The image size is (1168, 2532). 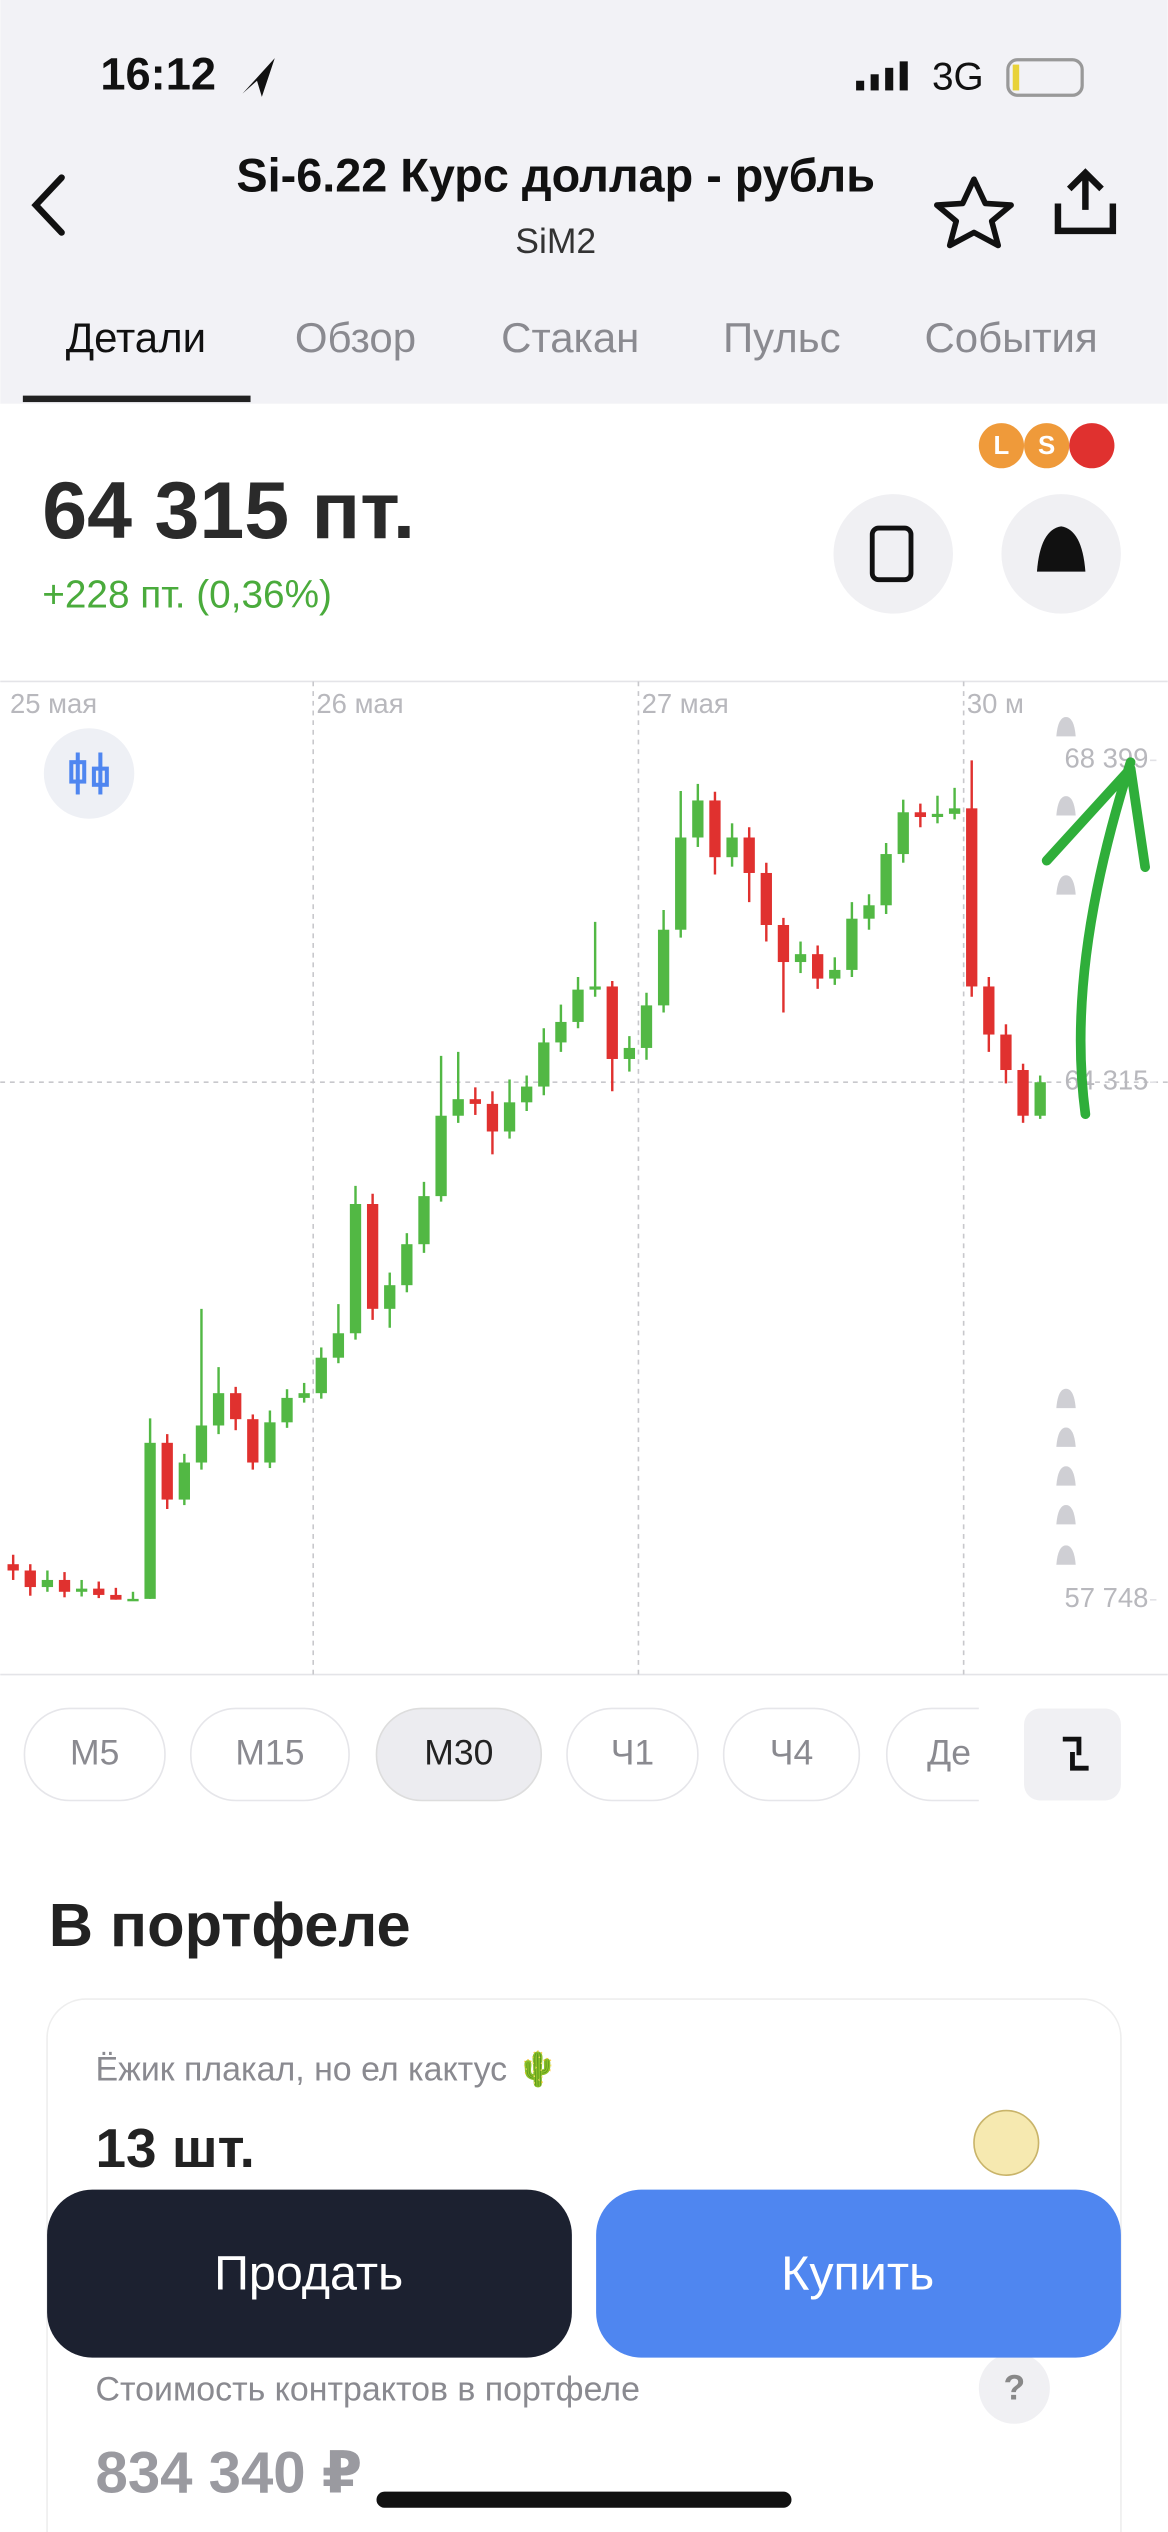 I want to click on tab: Обзор, so click(x=355, y=337).